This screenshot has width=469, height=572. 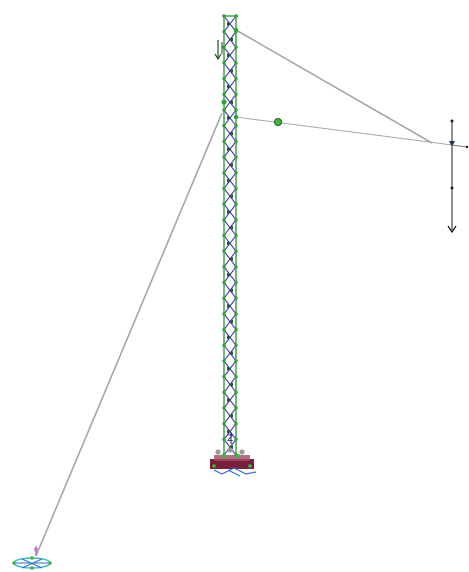 I want to click on tip-node-top, so click(x=452, y=121).